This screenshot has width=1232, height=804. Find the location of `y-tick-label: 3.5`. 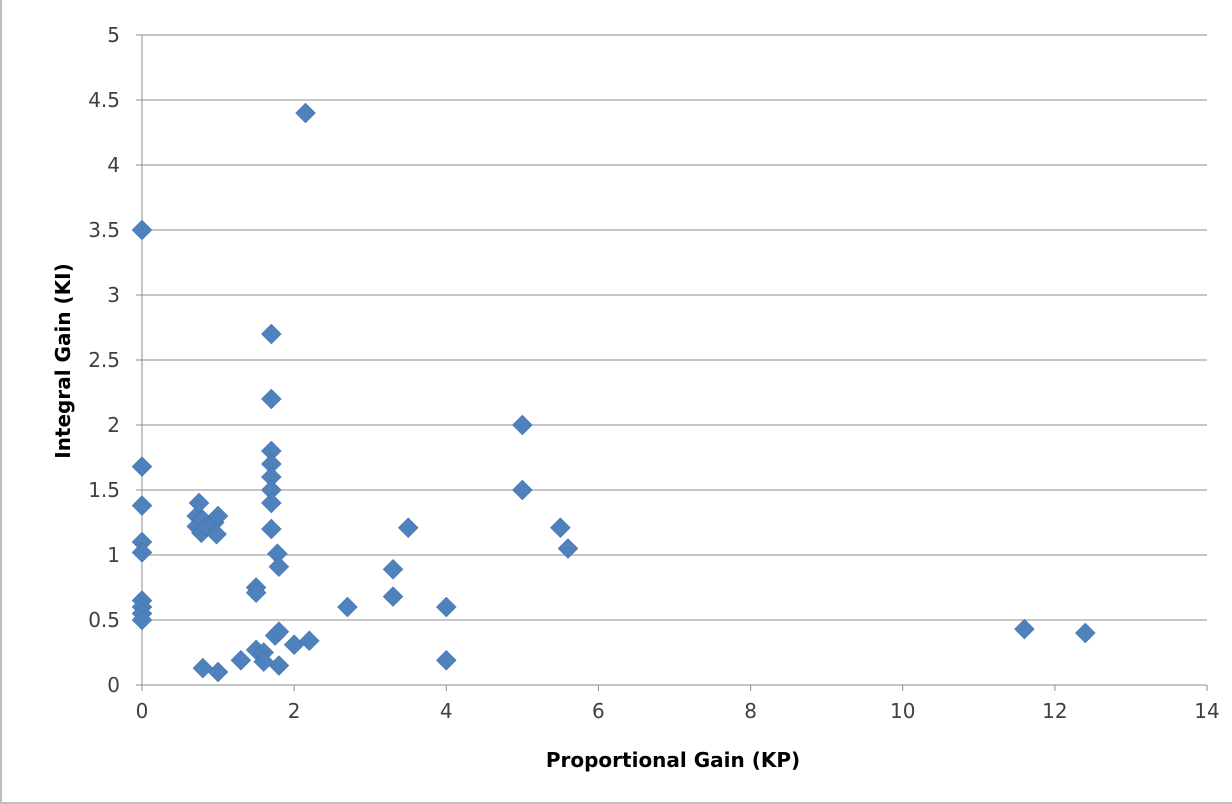

y-tick-label: 3.5 is located at coordinates (104, 230).